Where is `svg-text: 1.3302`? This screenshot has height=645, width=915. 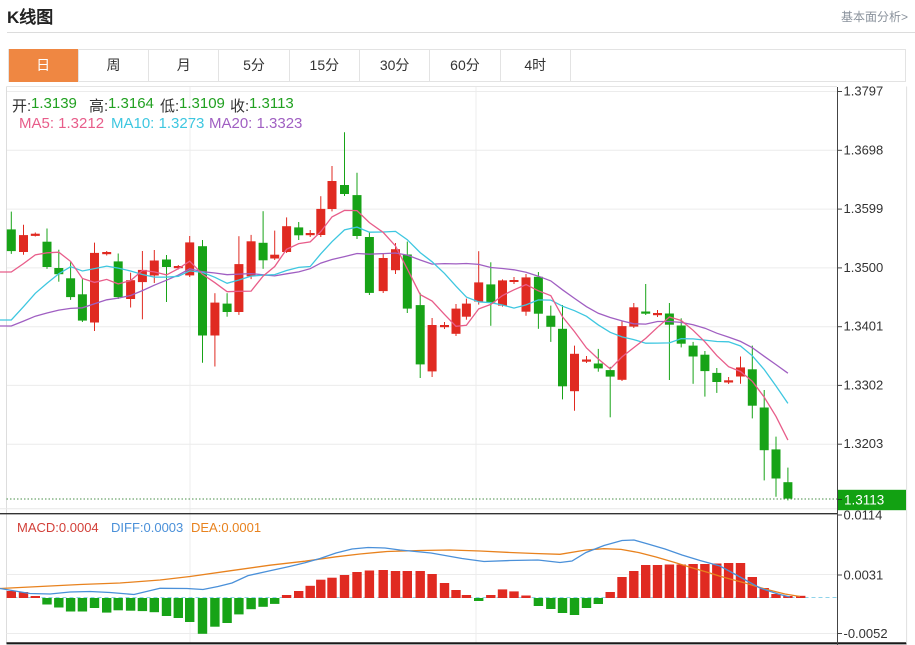
svg-text: 1.3302 is located at coordinates (864, 384).